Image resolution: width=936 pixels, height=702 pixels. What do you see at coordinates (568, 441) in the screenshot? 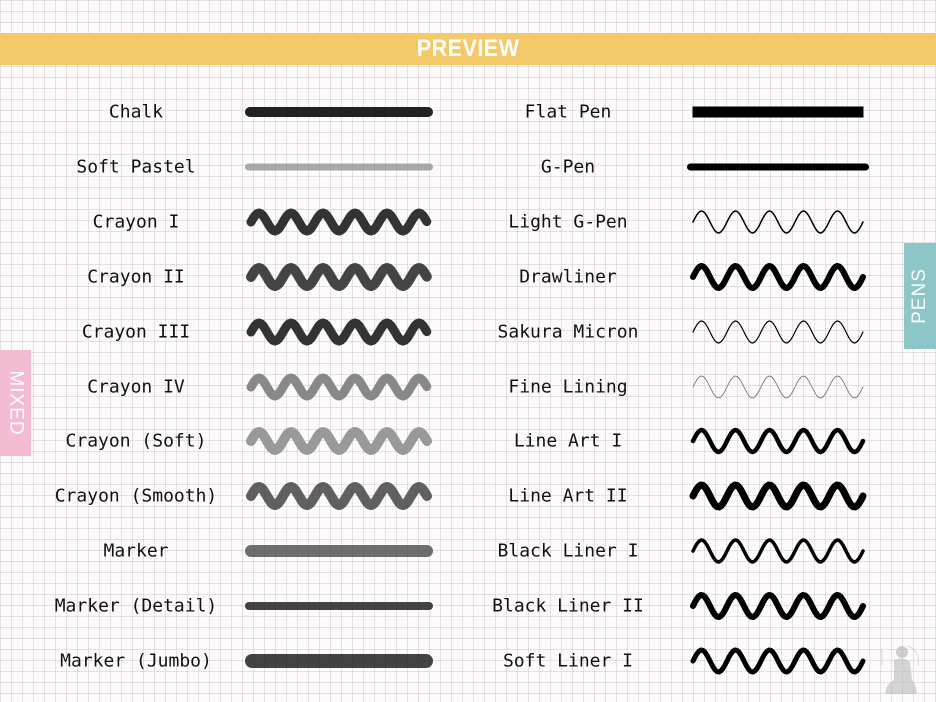
I see `brush-label: Line Art I` at bounding box center [568, 441].